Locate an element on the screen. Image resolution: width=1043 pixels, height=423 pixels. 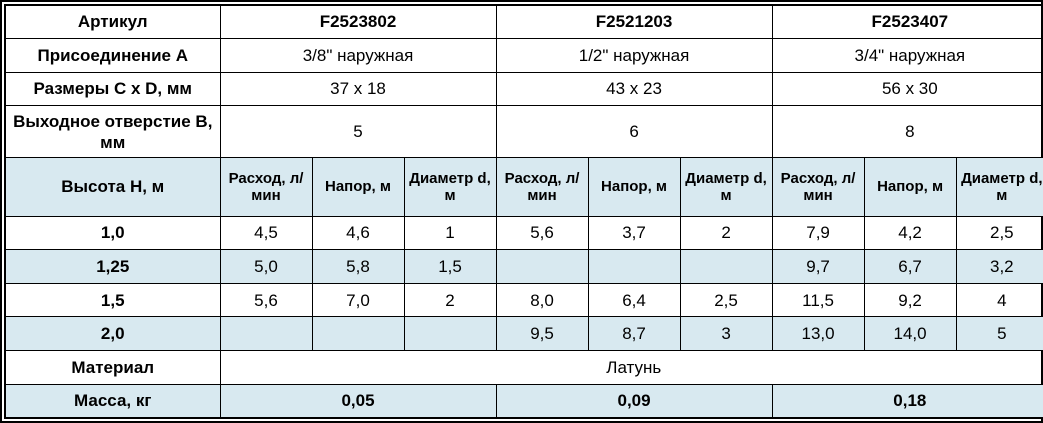
data-cell: 7,0 is located at coordinates (358, 300).